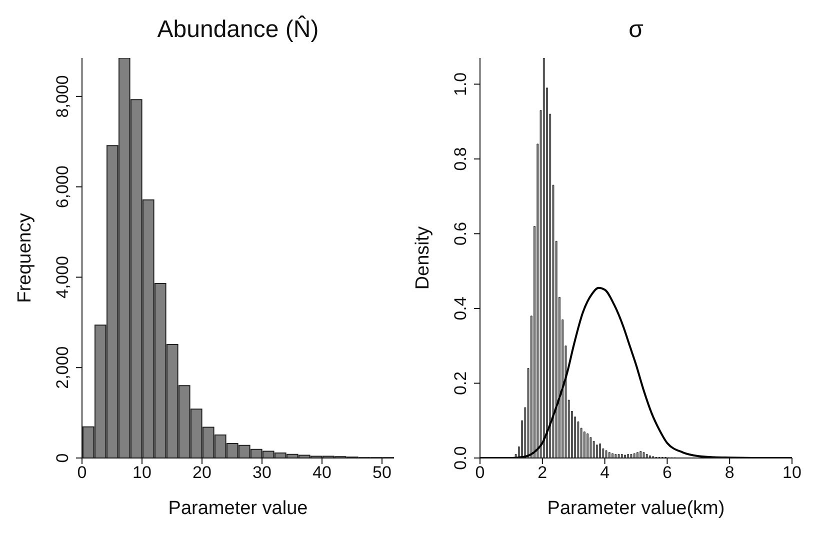 The image size is (813, 537). Describe the element at coordinates (382, 472) in the screenshot. I see `x-tick-label: 50` at that location.